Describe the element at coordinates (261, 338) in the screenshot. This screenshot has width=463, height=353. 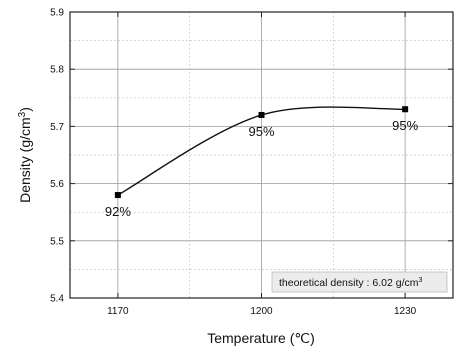
I see `x-axis-title: Temperature (℃)` at that location.